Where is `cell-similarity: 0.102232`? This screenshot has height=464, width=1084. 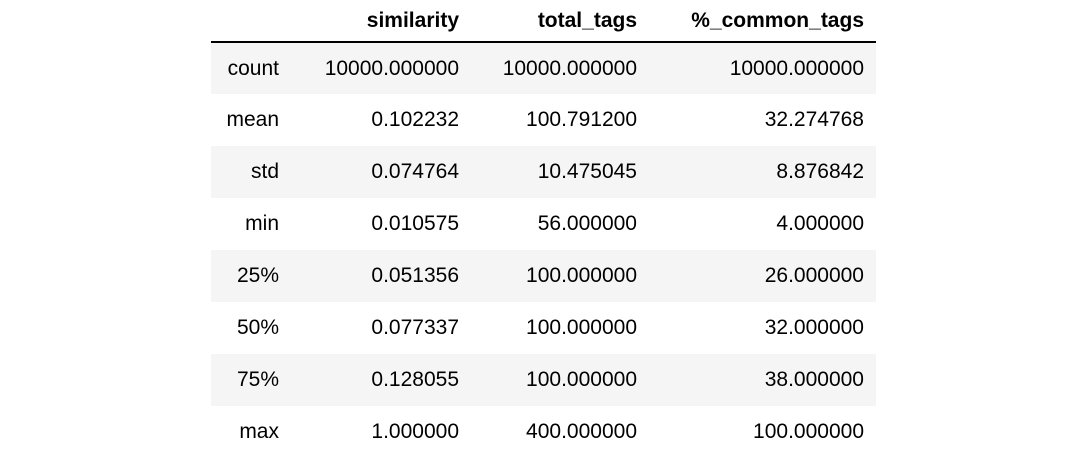 cell-similarity: 0.102232 is located at coordinates (415, 119).